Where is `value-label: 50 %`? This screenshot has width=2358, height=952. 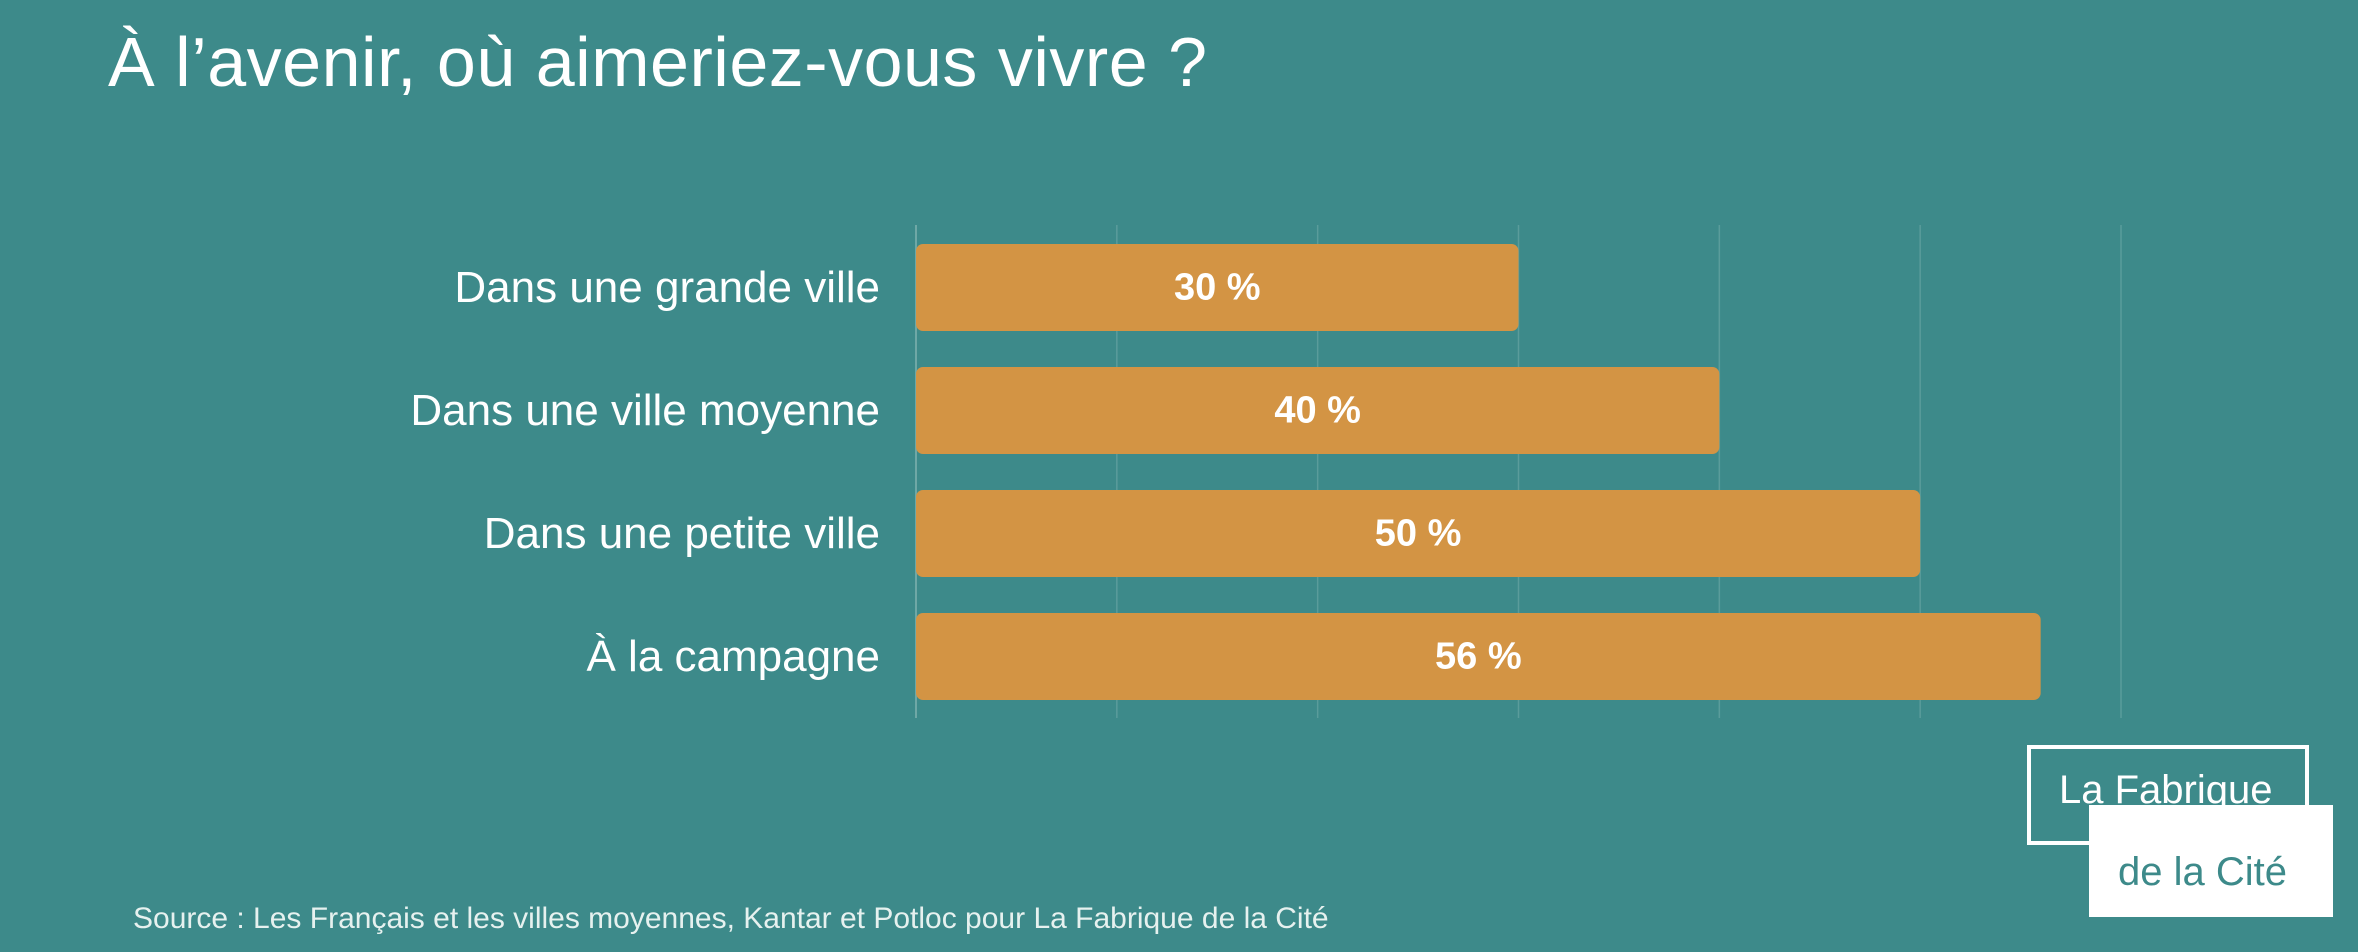 value-label: 50 % is located at coordinates (1418, 534).